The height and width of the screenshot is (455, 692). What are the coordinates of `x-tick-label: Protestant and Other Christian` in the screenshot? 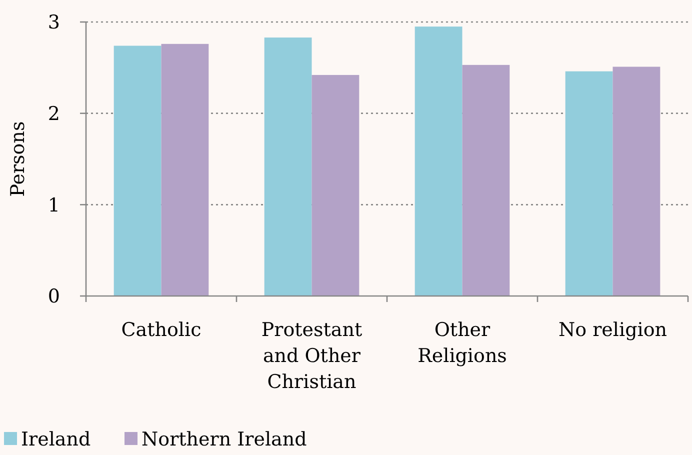 It's located at (311, 356).